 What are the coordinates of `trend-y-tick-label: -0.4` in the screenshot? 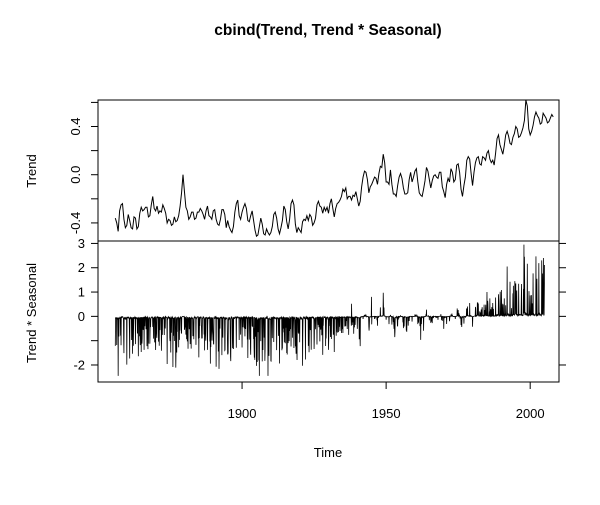 It's located at (75, 223).